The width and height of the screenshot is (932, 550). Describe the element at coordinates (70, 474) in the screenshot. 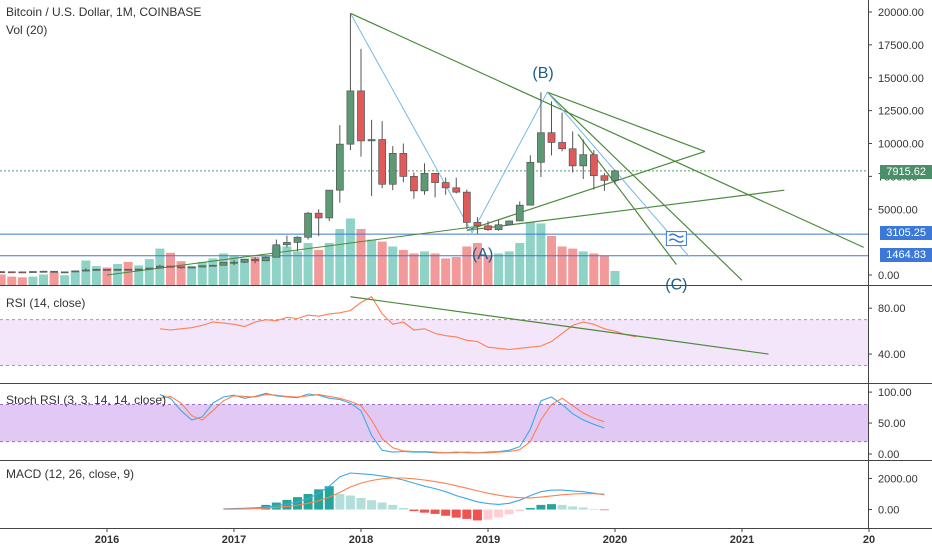

I see `macd-pane-title: MACD (12, 26, close, 9)` at that location.